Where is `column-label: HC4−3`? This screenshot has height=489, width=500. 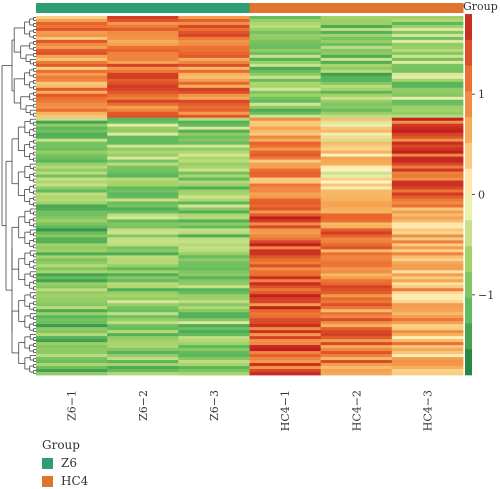 column-label: HC4−3 is located at coordinates (427, 410).